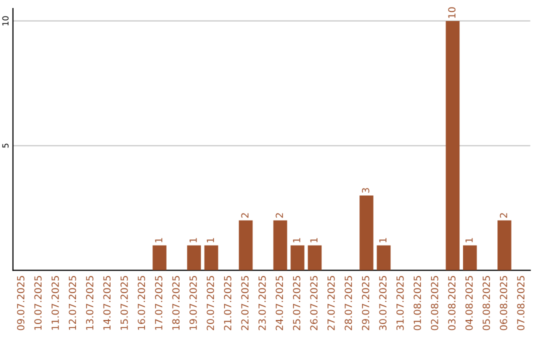 This screenshot has width=540, height=340. I want to click on x-tick-label: 01.08.2025, so click(418, 303).